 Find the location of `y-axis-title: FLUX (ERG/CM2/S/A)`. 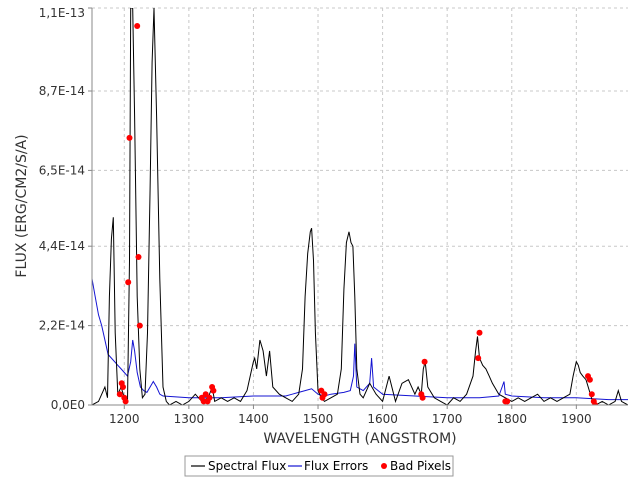

y-axis-title: FLUX (ERG/CM2/S/A) is located at coordinates (22, 205).